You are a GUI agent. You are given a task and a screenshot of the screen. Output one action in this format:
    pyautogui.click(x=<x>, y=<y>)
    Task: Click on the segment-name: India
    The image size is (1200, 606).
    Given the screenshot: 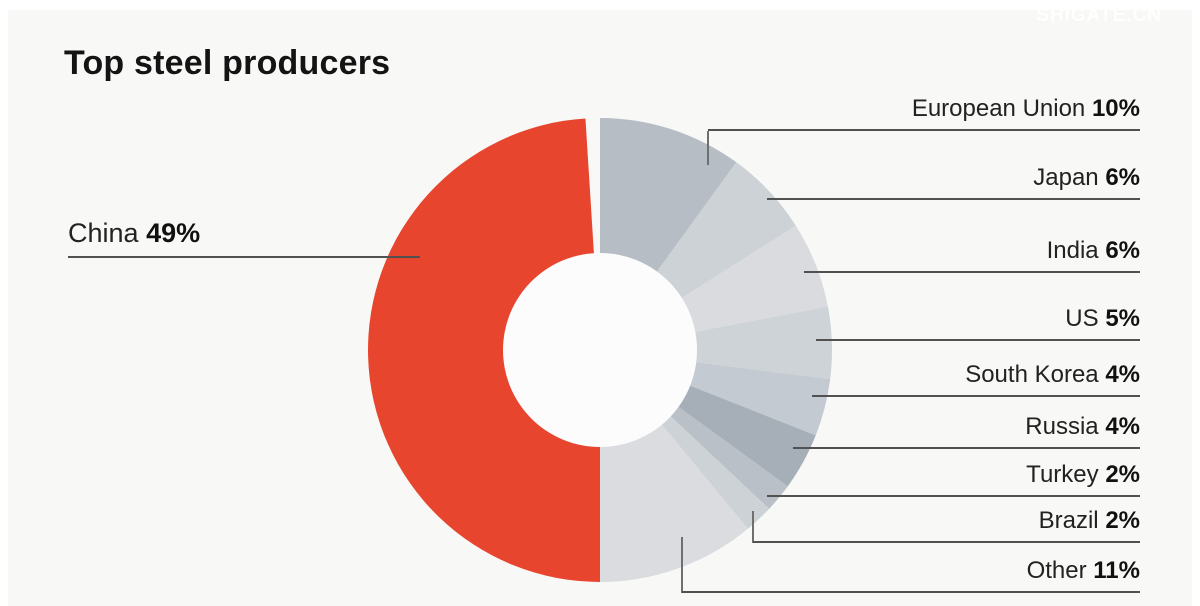 What is the action you would take?
    pyautogui.click(x=1072, y=250)
    